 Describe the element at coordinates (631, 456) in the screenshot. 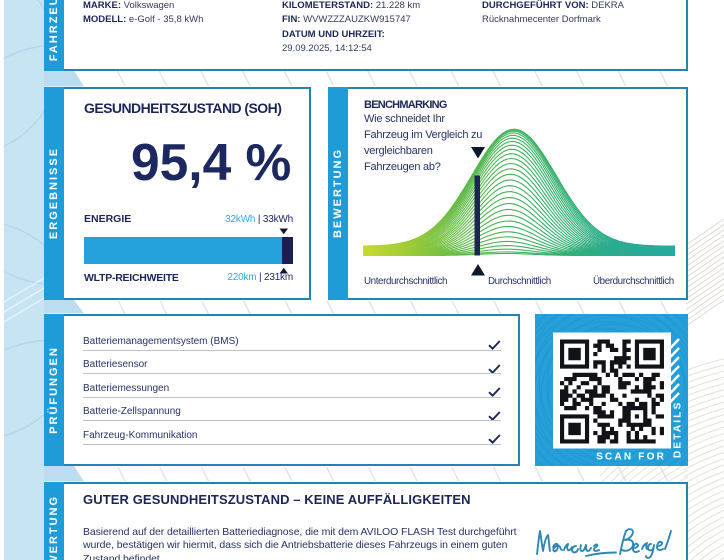

I see `svg-text: SCAN FOR` at that location.